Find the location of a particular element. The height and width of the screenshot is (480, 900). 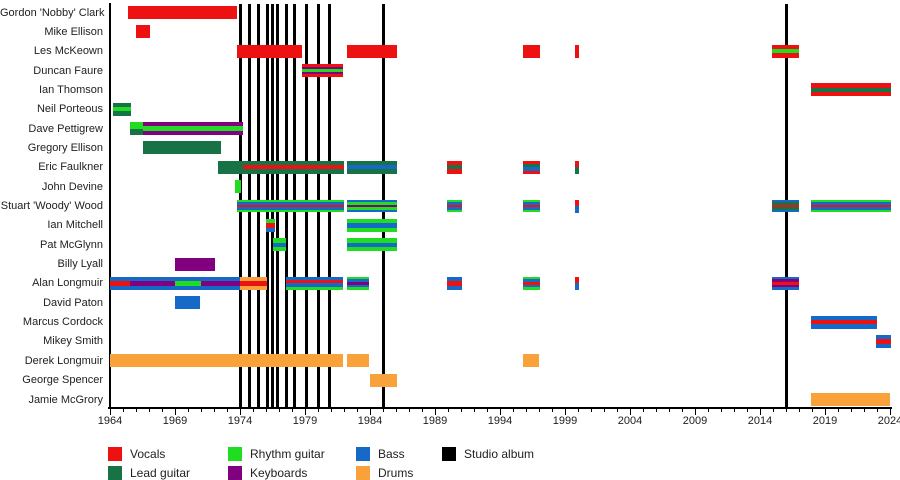

member-label: Les McKeown is located at coordinates (68, 51).